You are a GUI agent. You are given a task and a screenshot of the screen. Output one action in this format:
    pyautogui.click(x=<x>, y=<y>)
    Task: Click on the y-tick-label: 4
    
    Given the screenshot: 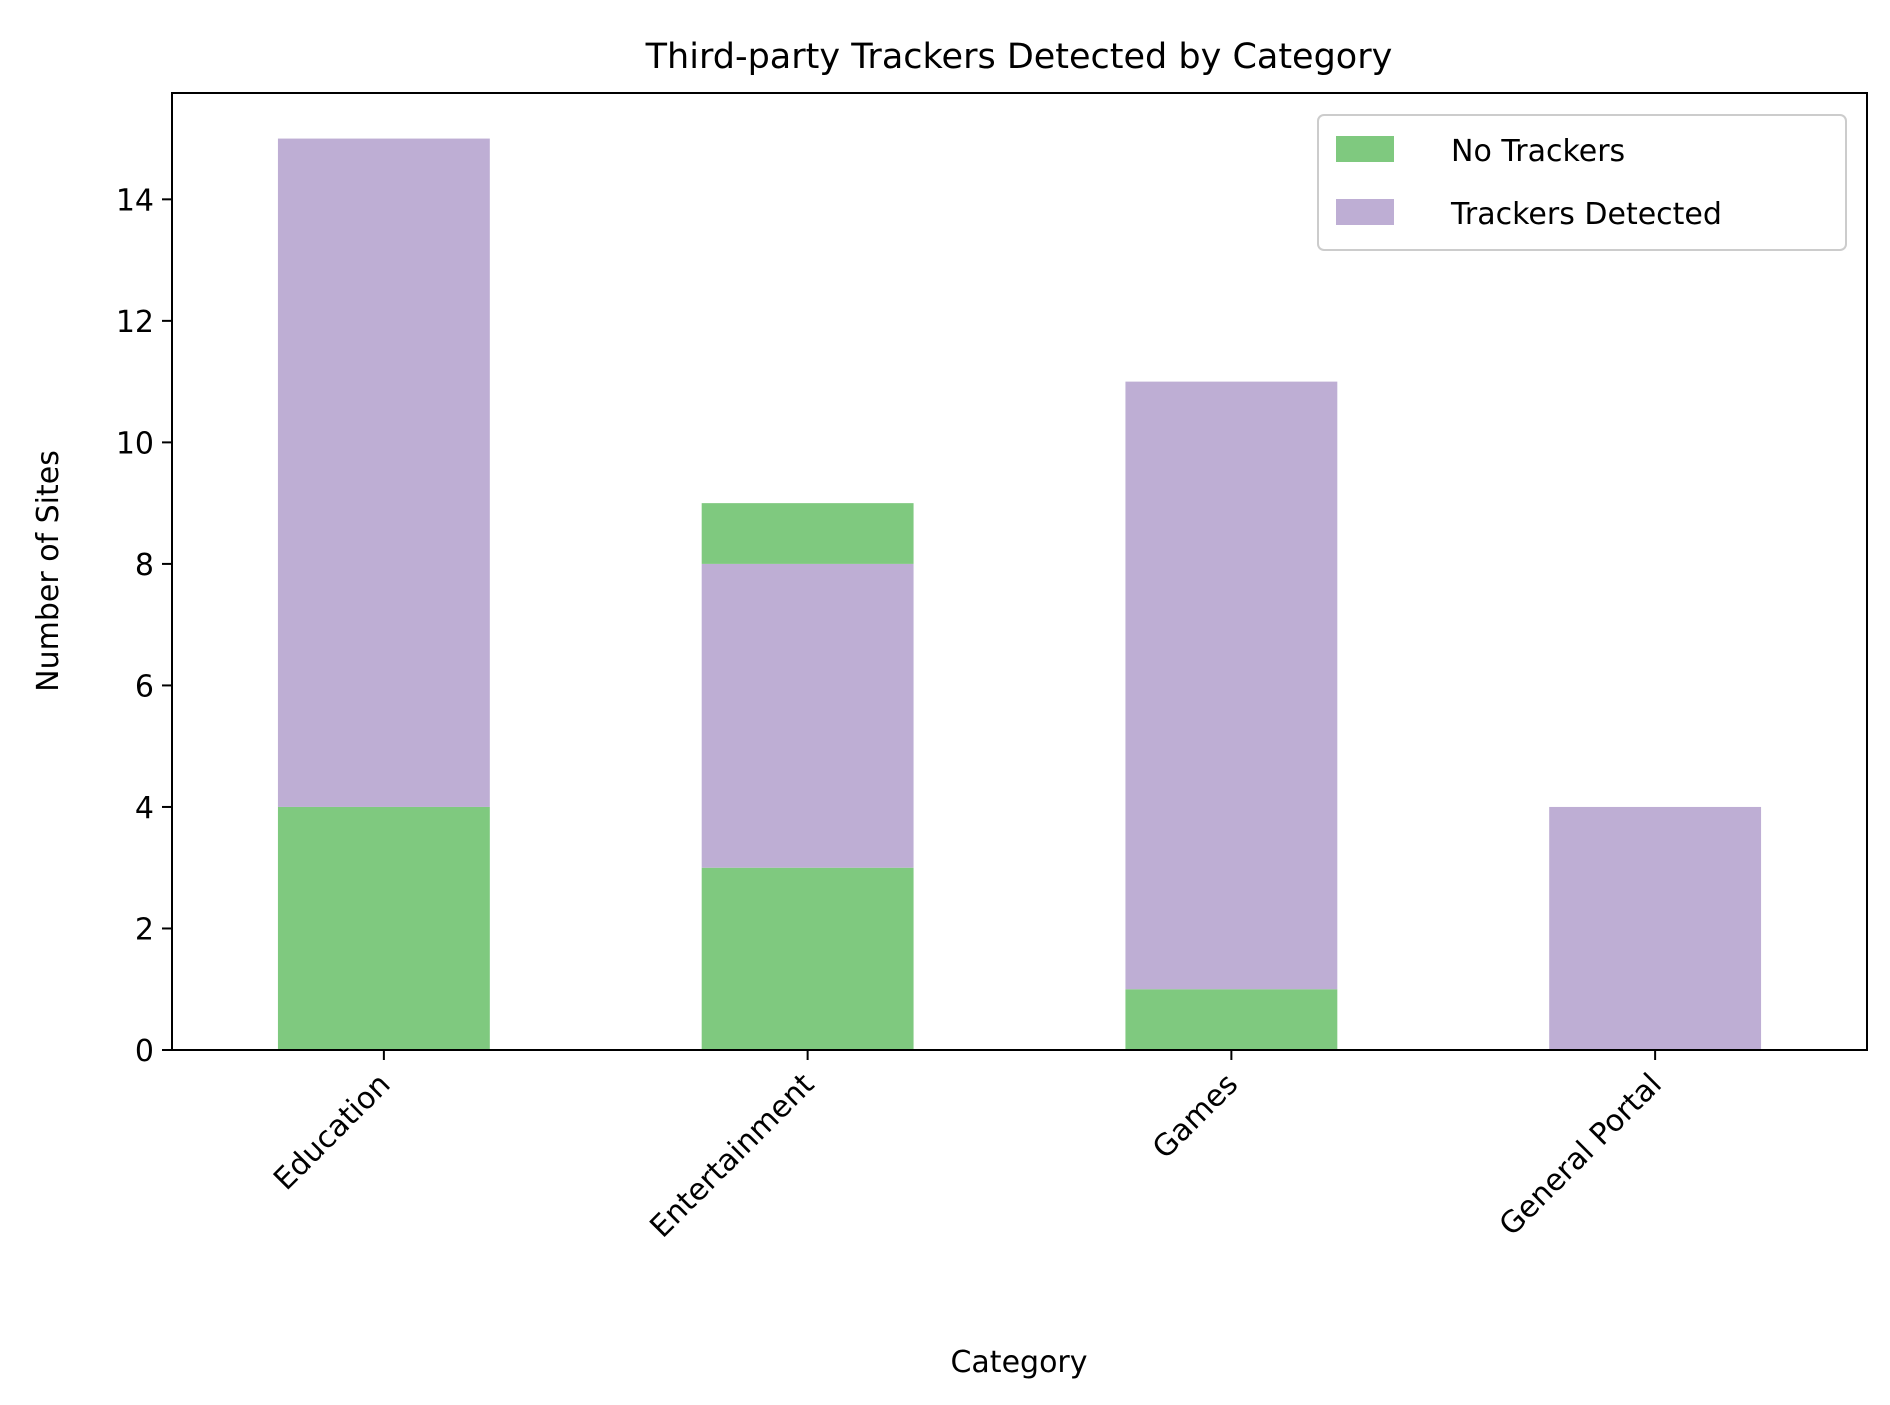 What is the action you would take?
    pyautogui.click(x=144, y=808)
    